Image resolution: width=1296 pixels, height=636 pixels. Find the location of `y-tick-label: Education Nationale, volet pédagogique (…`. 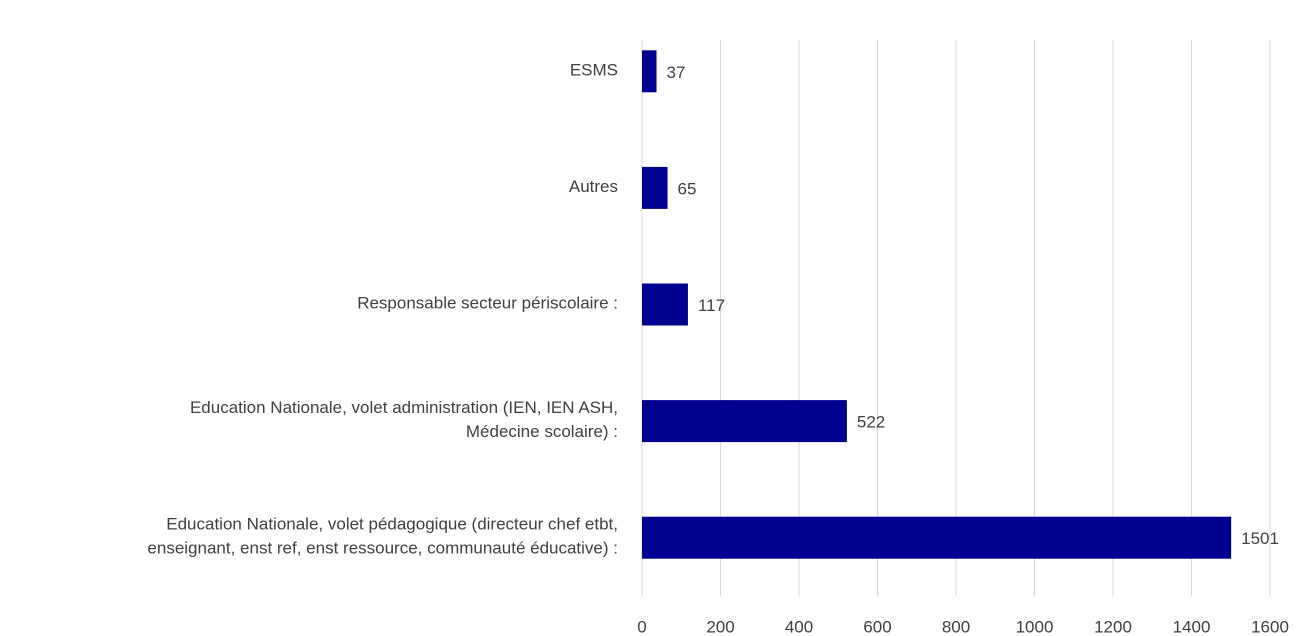

y-tick-label: Education Nationale, volet pédagogique (… is located at coordinates (380, 536).